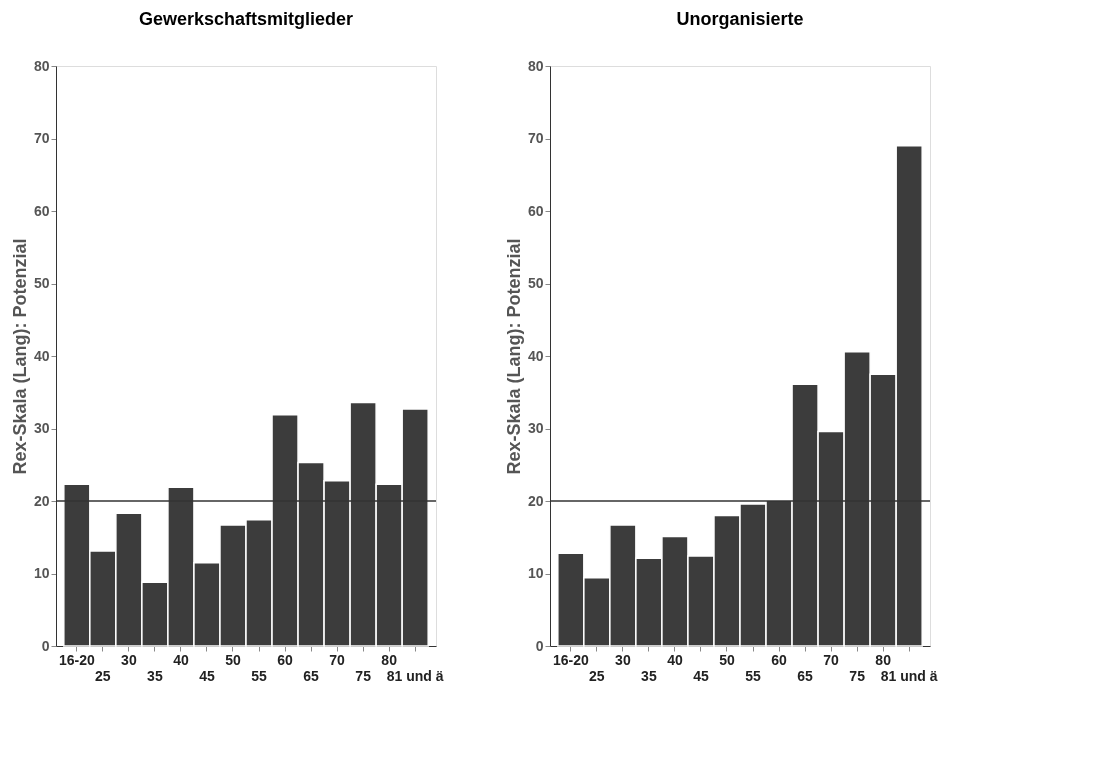 The height and width of the screenshot is (759, 1118). I want to click on chart-title: Gewerkschaftsmitglieder, so click(246, 19).